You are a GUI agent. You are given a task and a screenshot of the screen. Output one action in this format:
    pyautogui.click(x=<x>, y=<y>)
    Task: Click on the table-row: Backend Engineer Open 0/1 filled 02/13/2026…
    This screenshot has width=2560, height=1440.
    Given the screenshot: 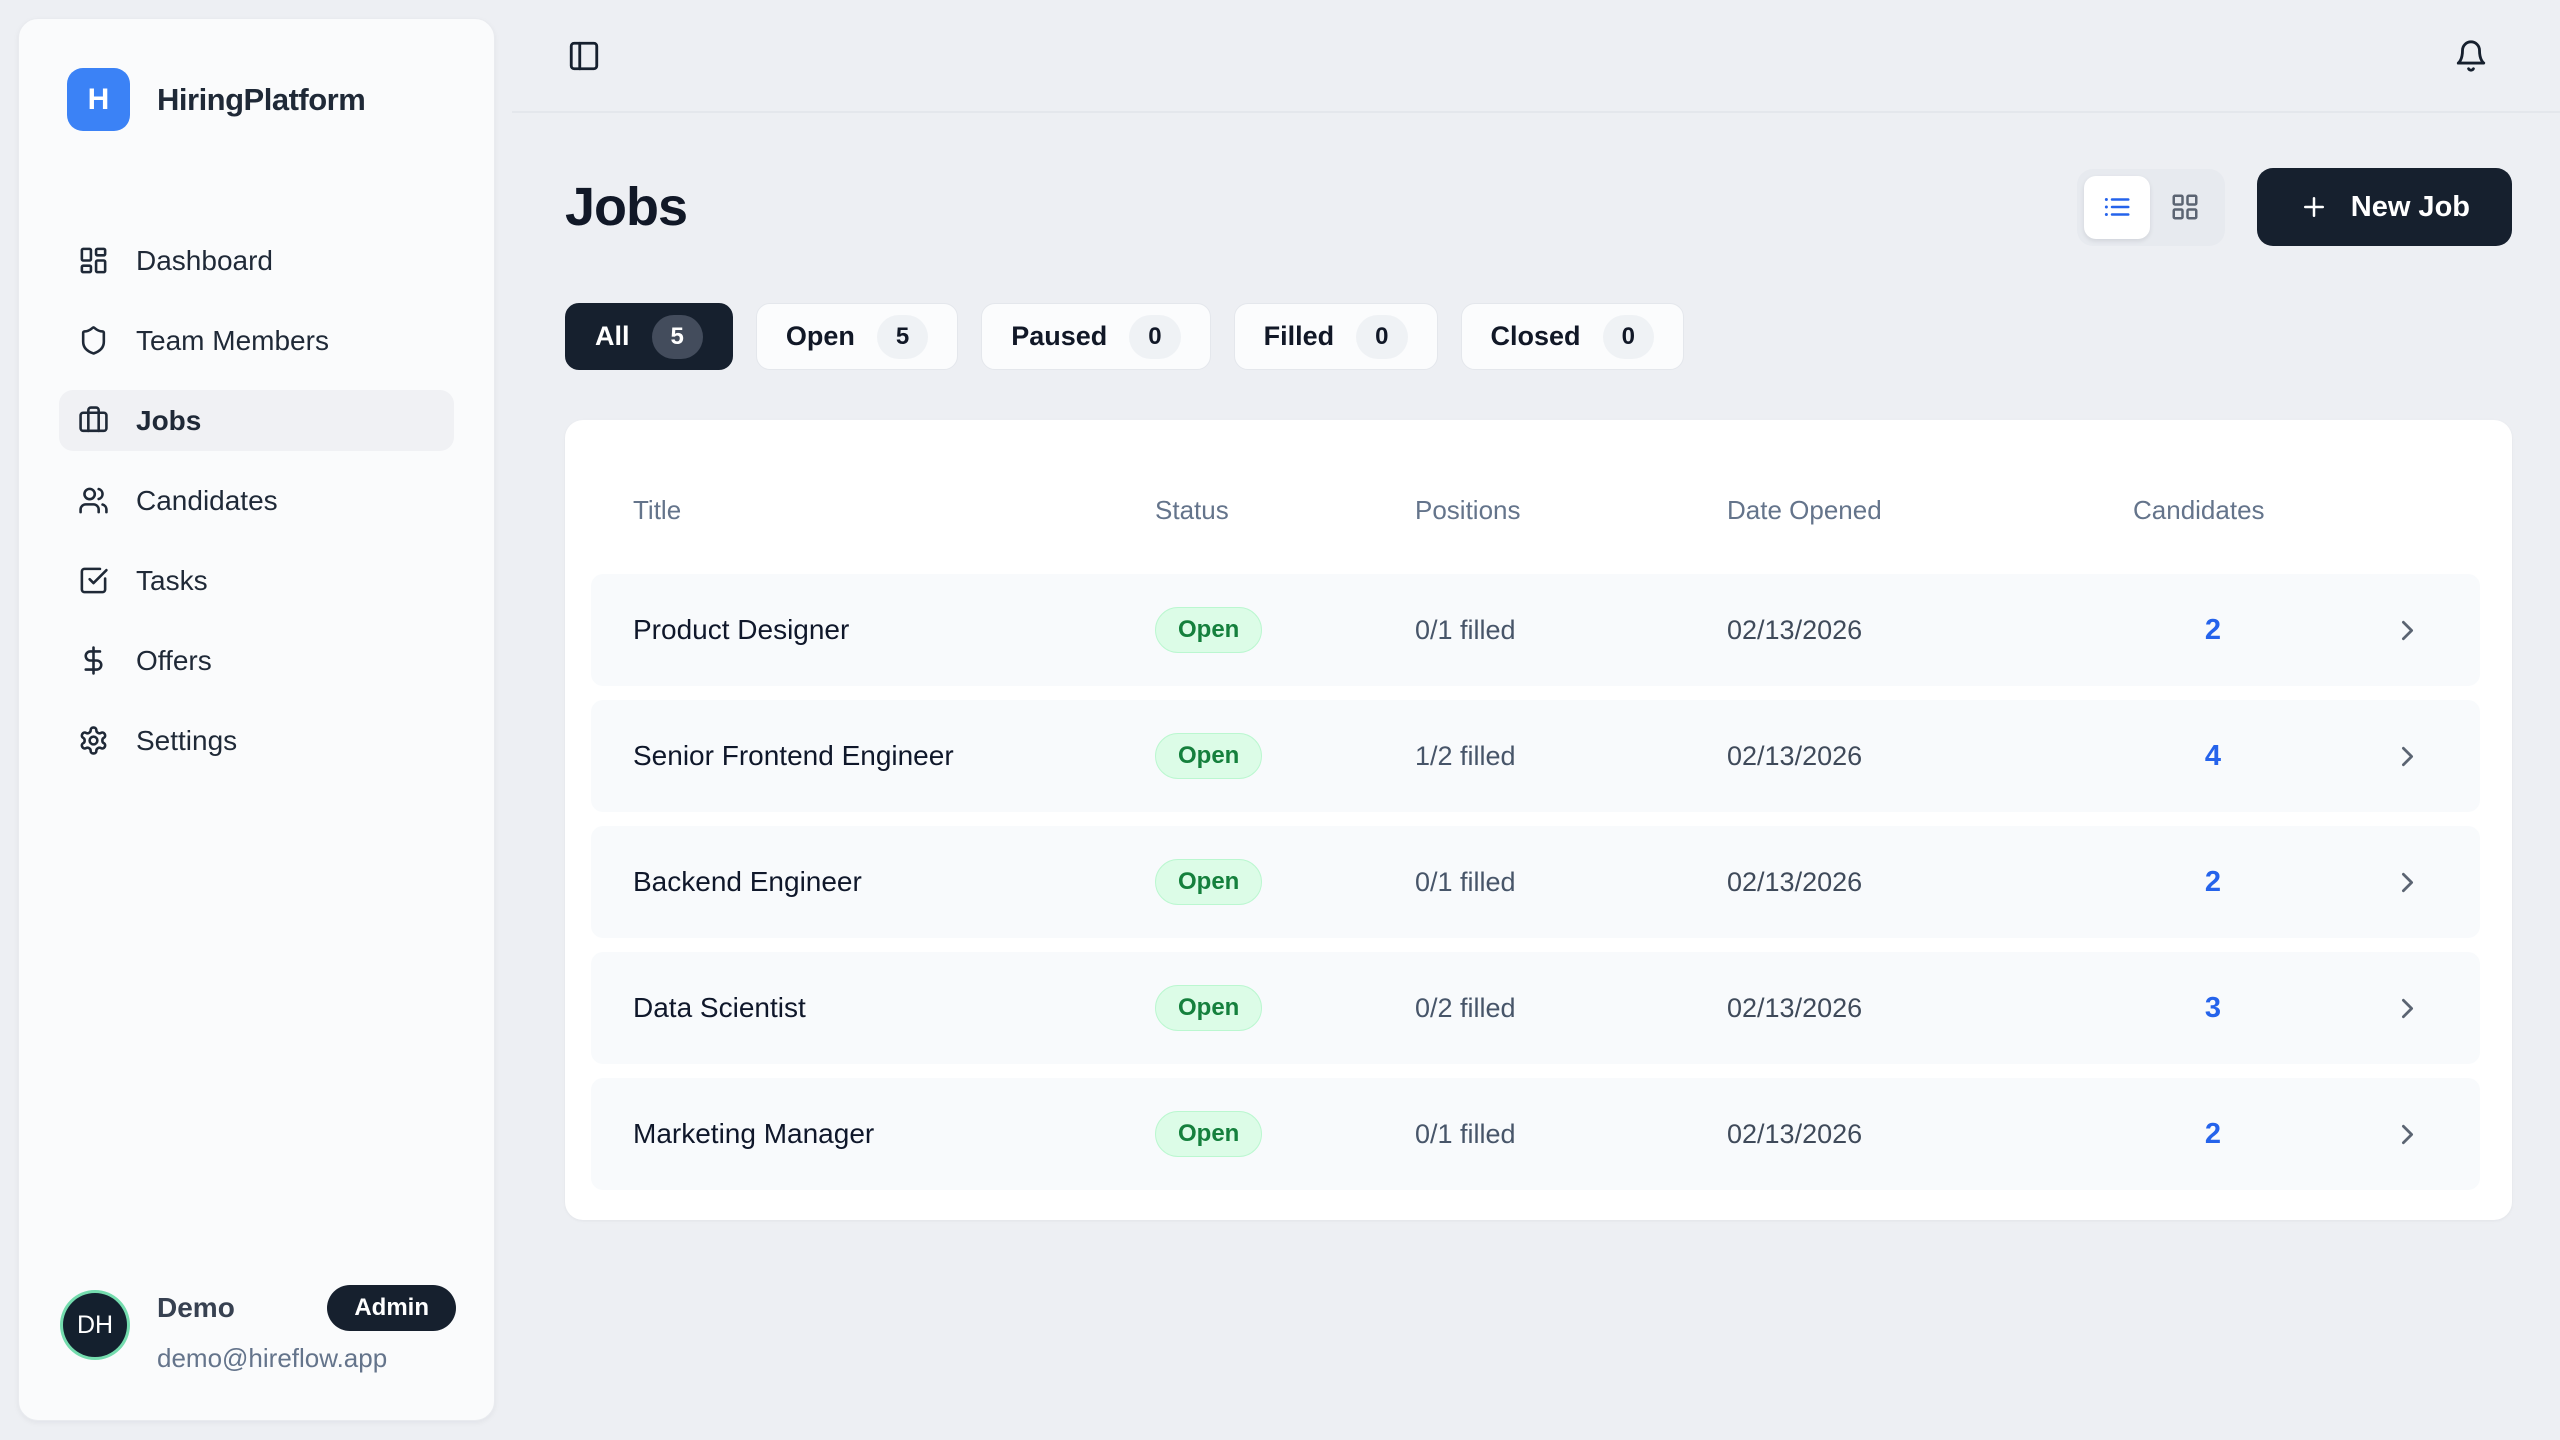 What is the action you would take?
    pyautogui.click(x=1535, y=882)
    